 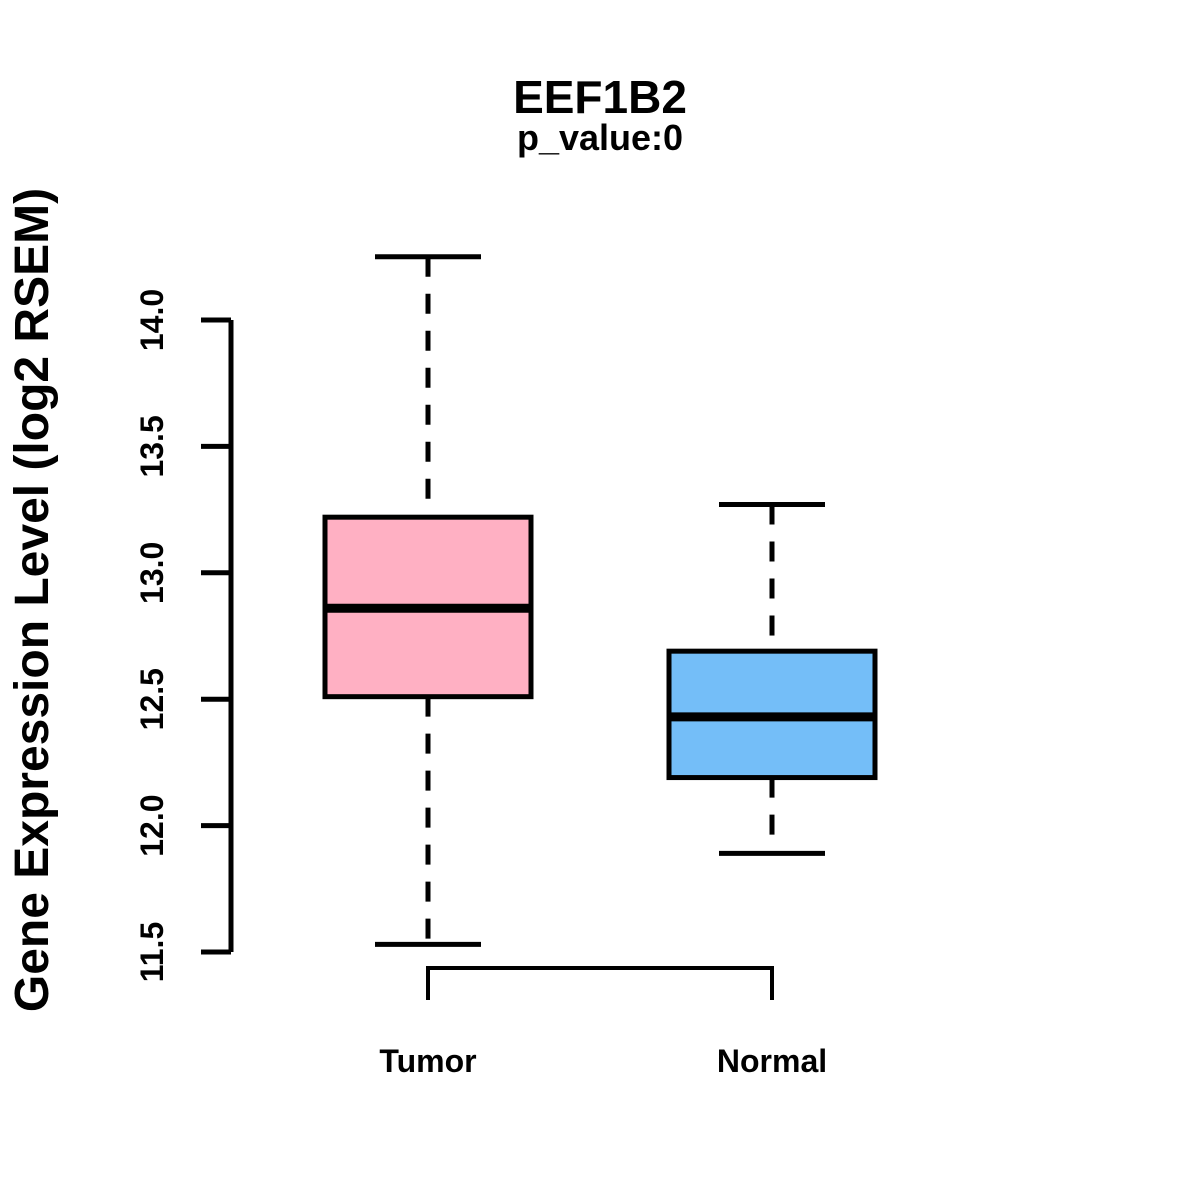 What do you see at coordinates (600, 137) in the screenshot?
I see `chart-subtitle: p_value:0` at bounding box center [600, 137].